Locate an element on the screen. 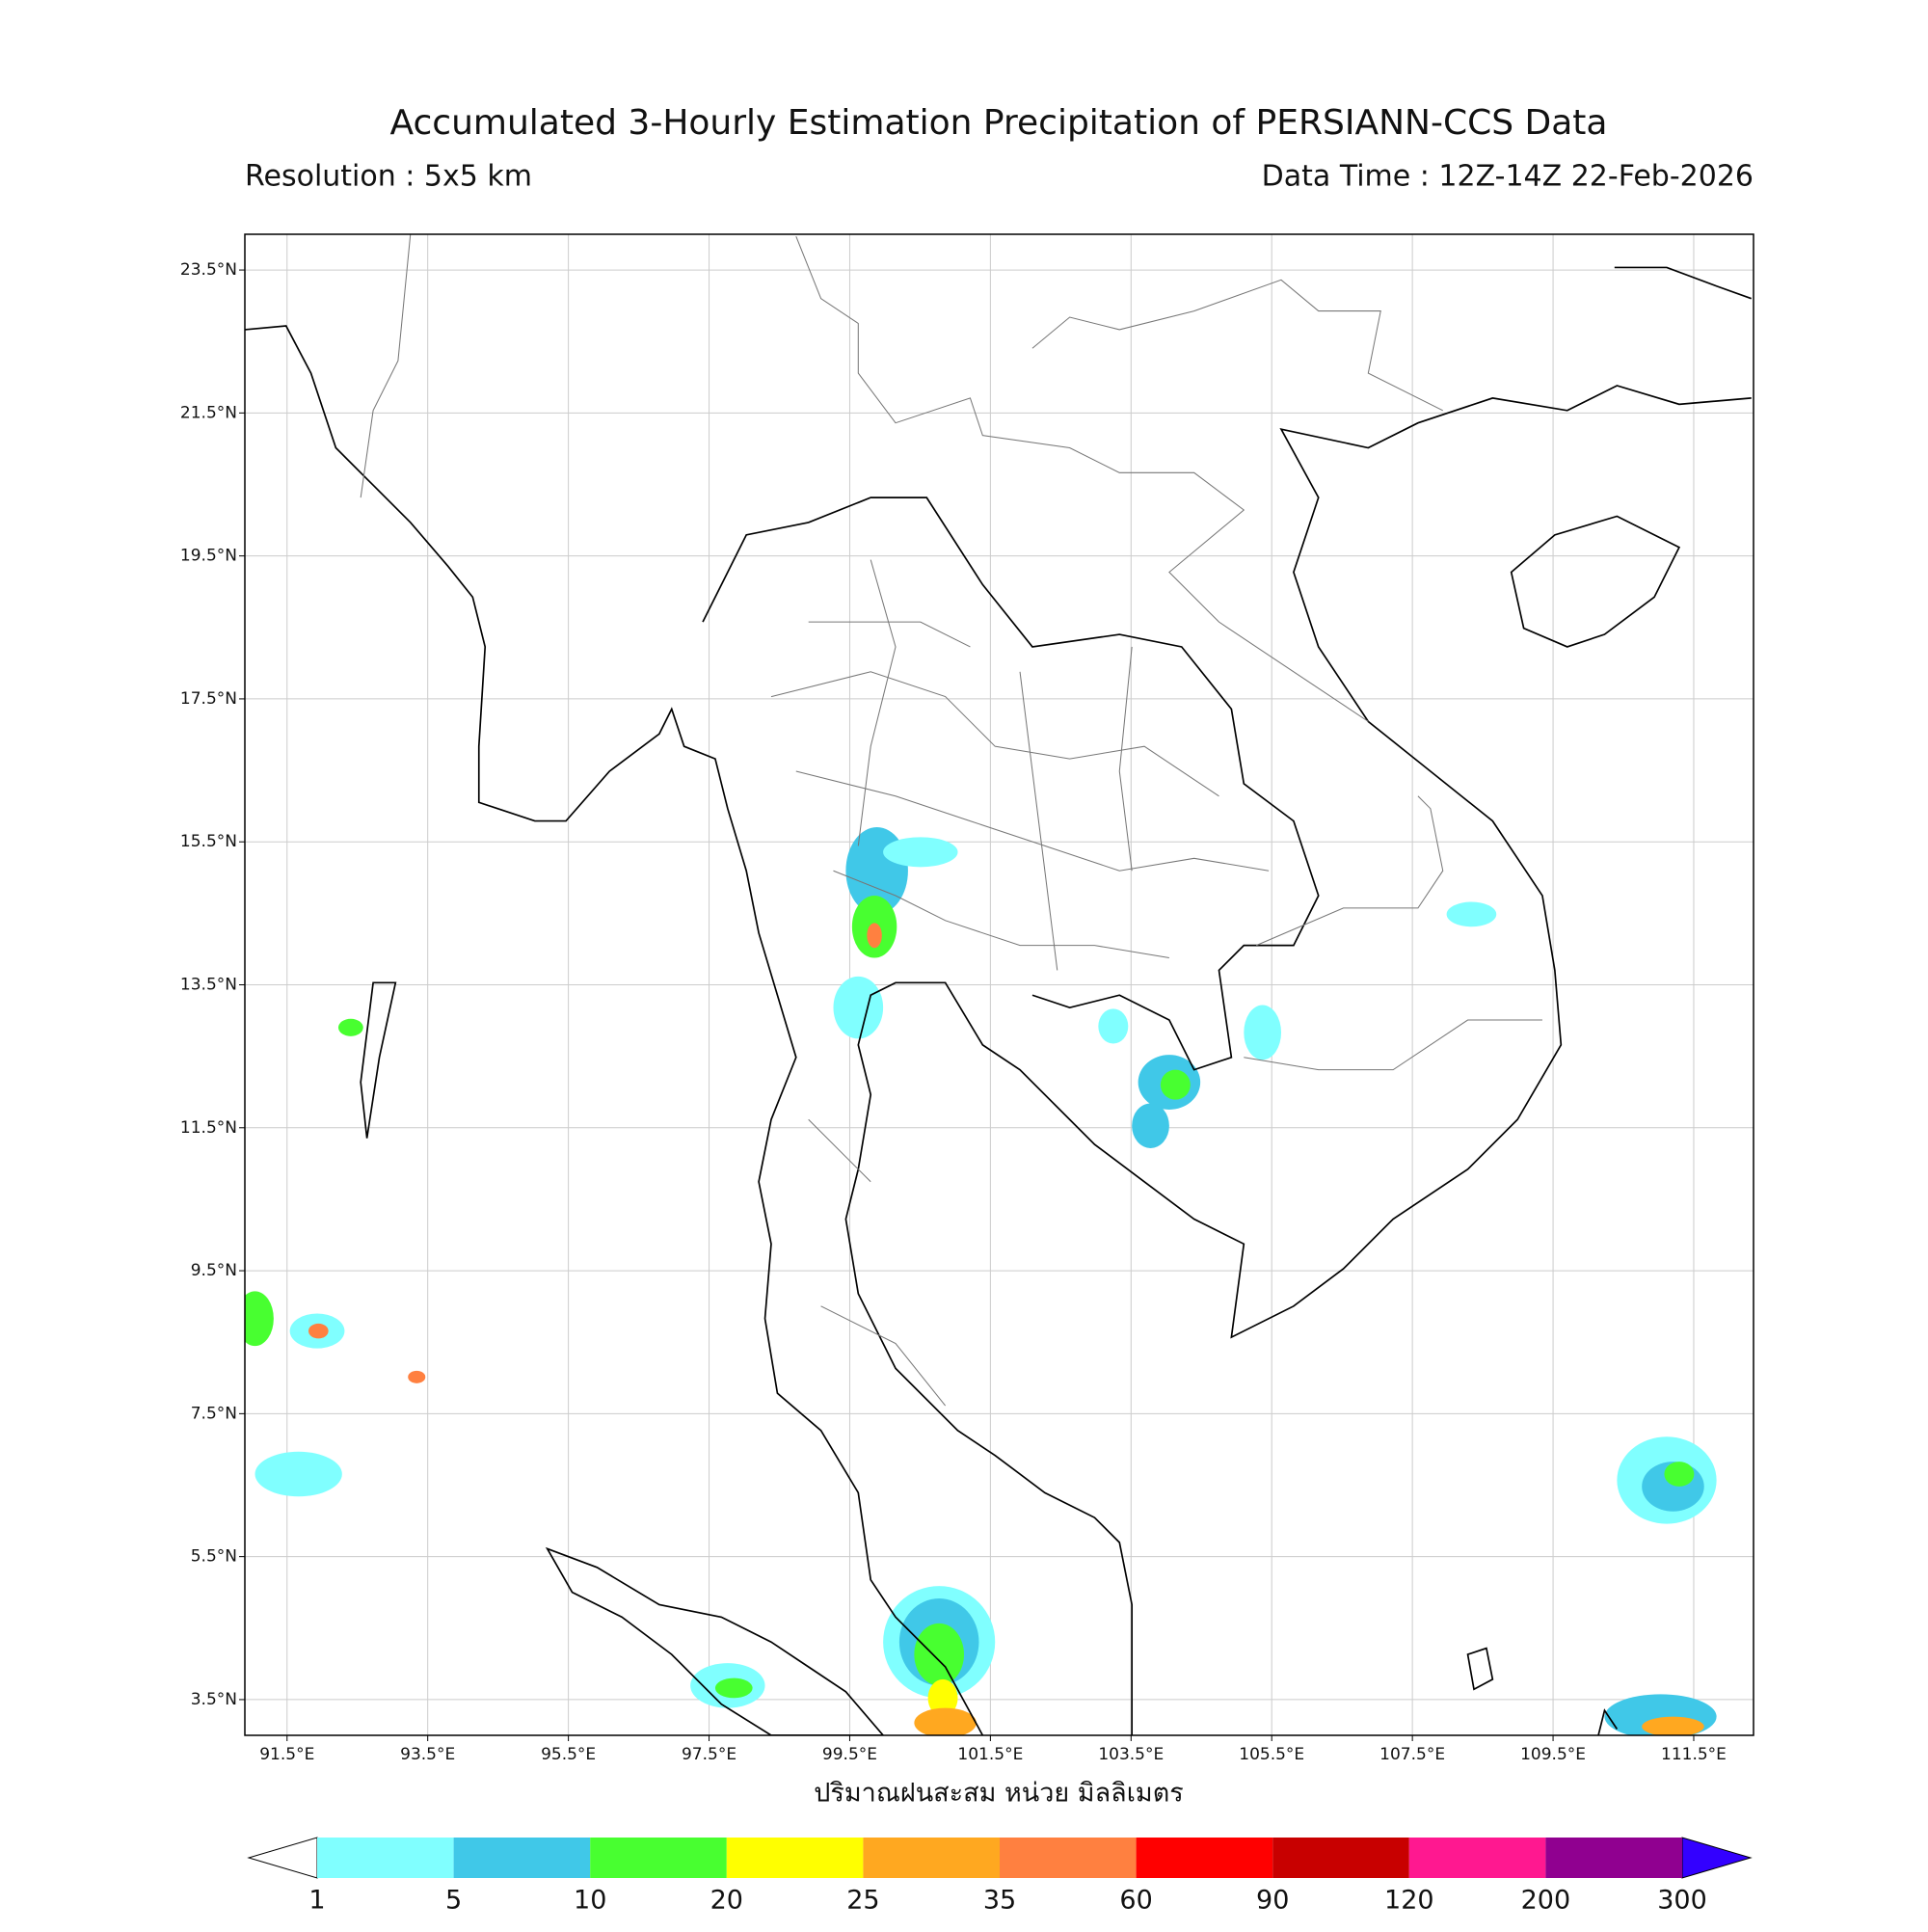  x-tick-label: 99.5°E is located at coordinates (849, 1755).